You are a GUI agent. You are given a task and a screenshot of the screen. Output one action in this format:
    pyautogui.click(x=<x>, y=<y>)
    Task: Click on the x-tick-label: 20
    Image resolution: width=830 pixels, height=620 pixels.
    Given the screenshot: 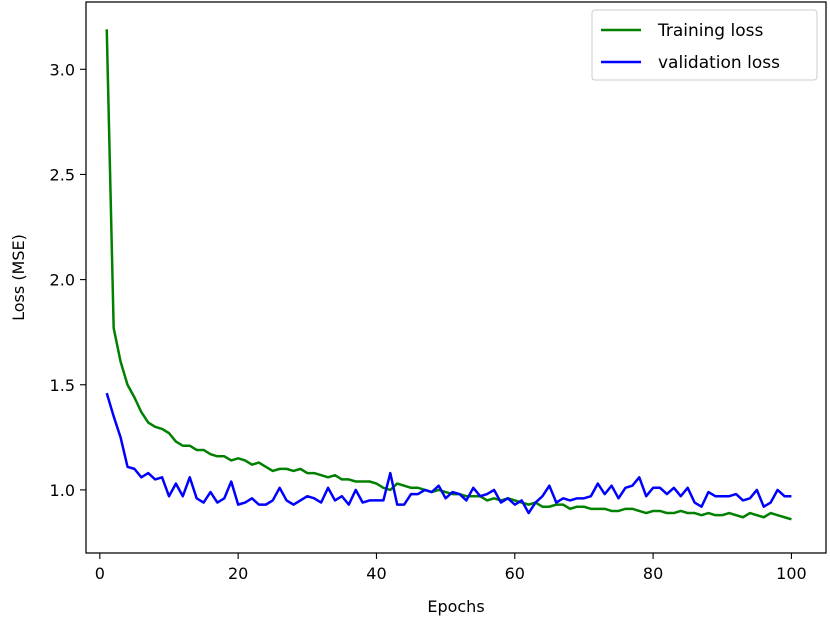 What is the action you would take?
    pyautogui.click(x=238, y=573)
    